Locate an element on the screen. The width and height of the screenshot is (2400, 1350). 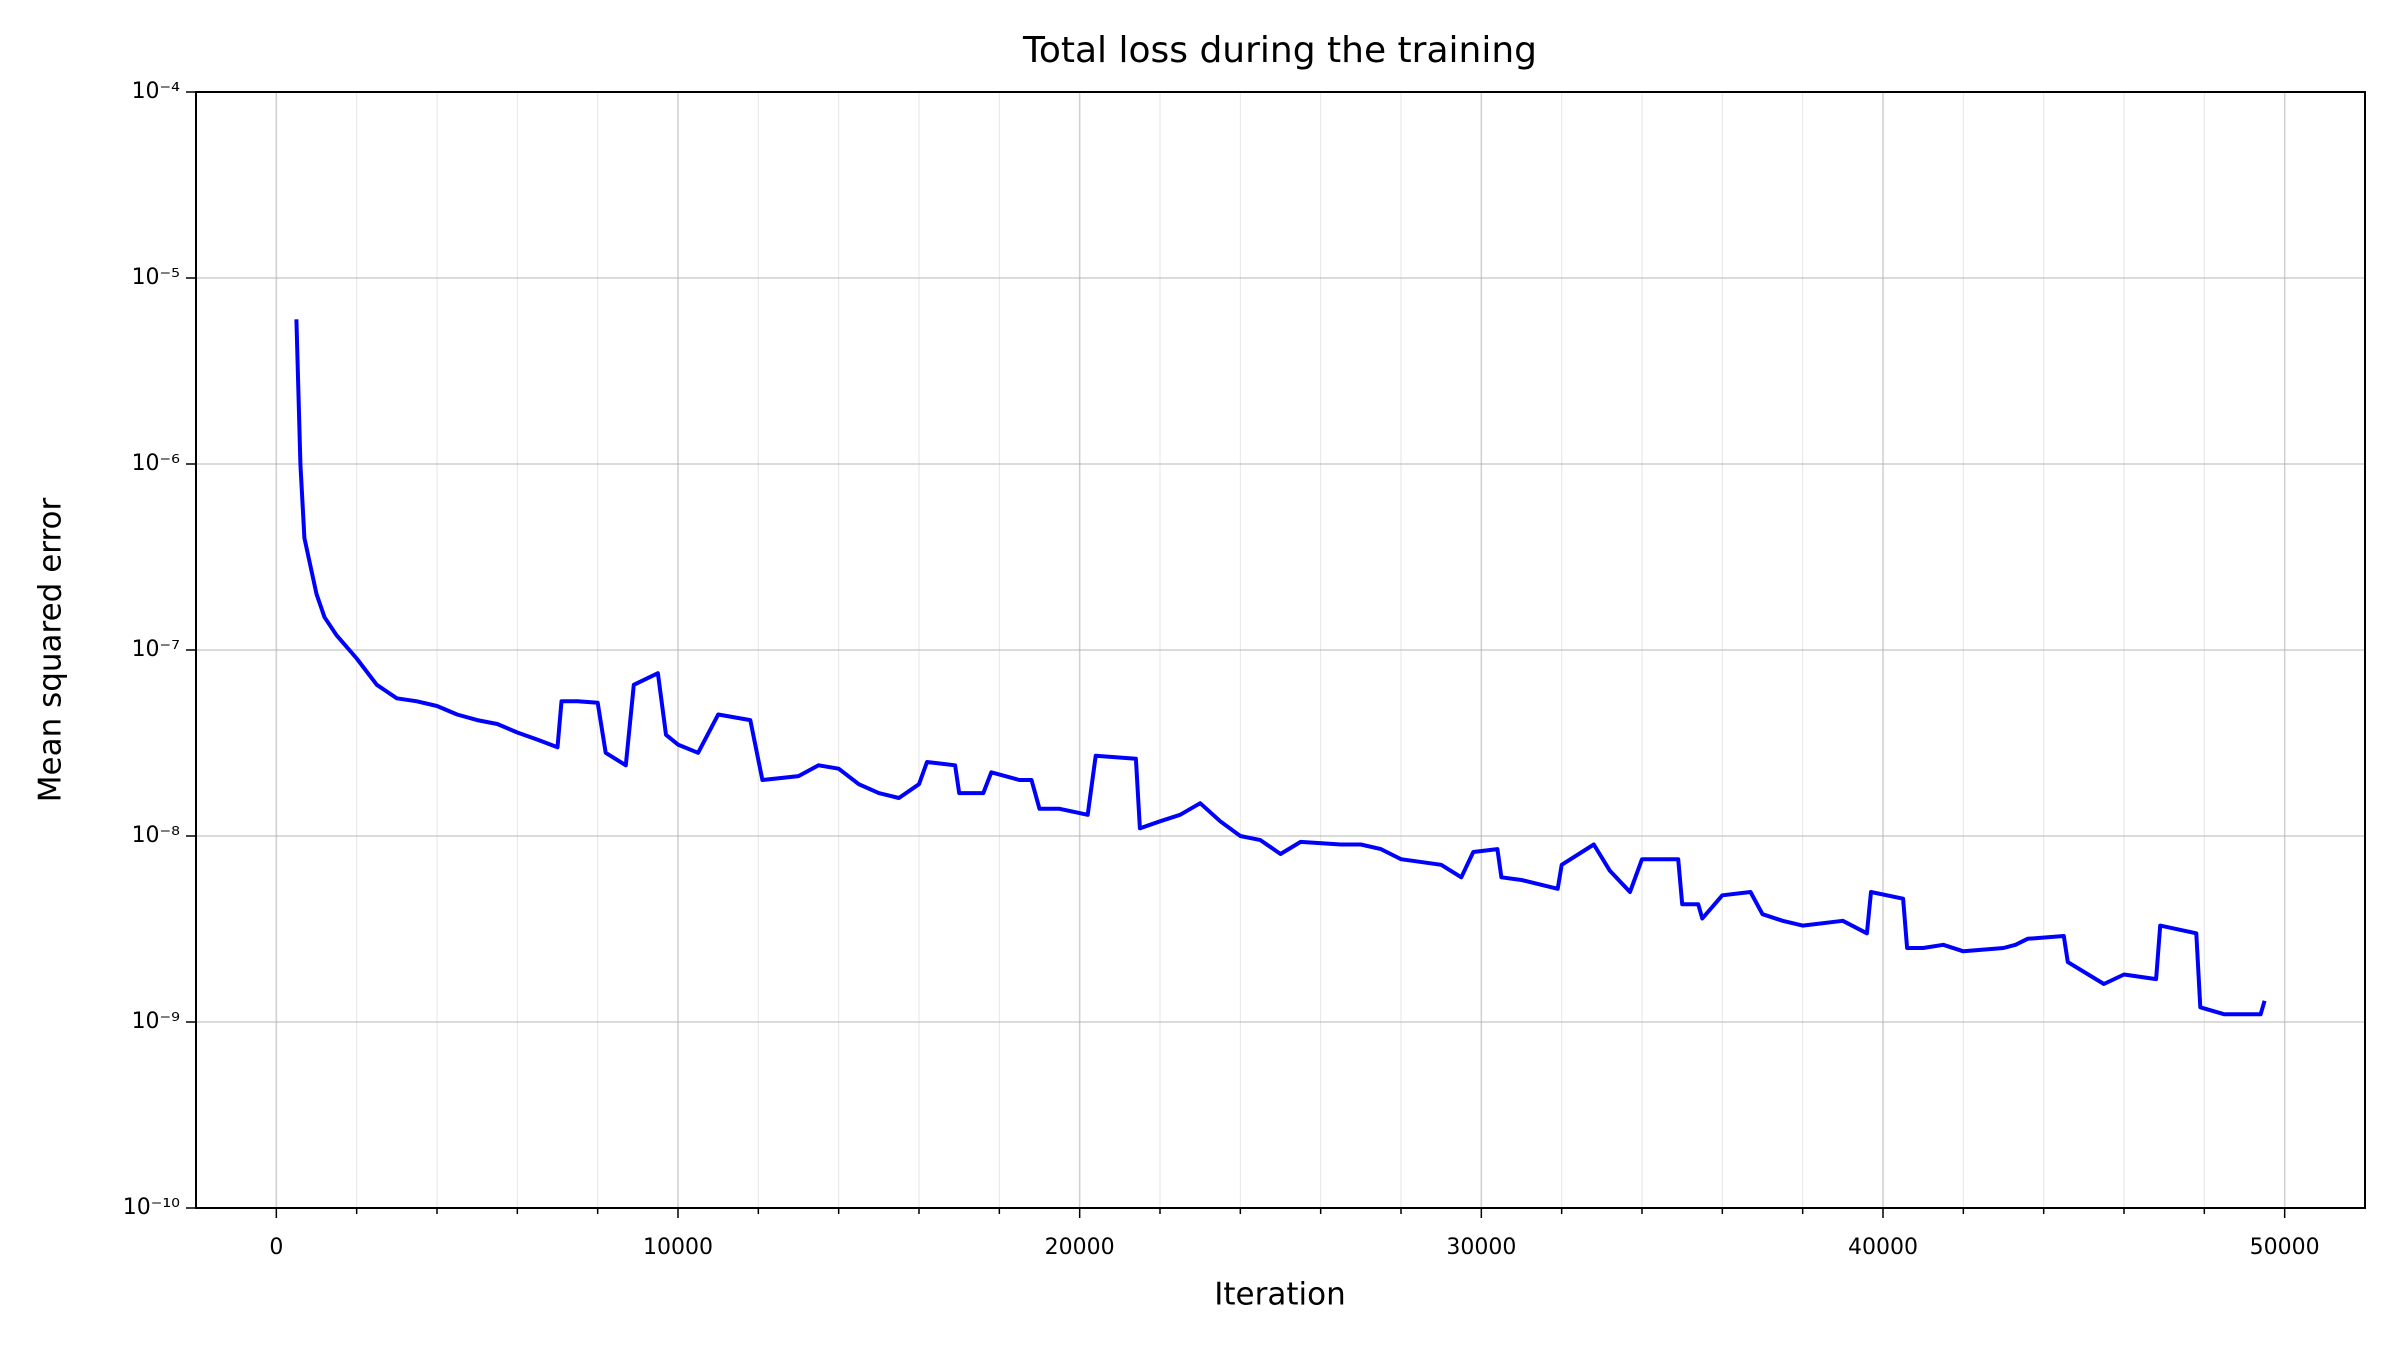
chart-title: Total loss during the training is located at coordinates (1279, 50).